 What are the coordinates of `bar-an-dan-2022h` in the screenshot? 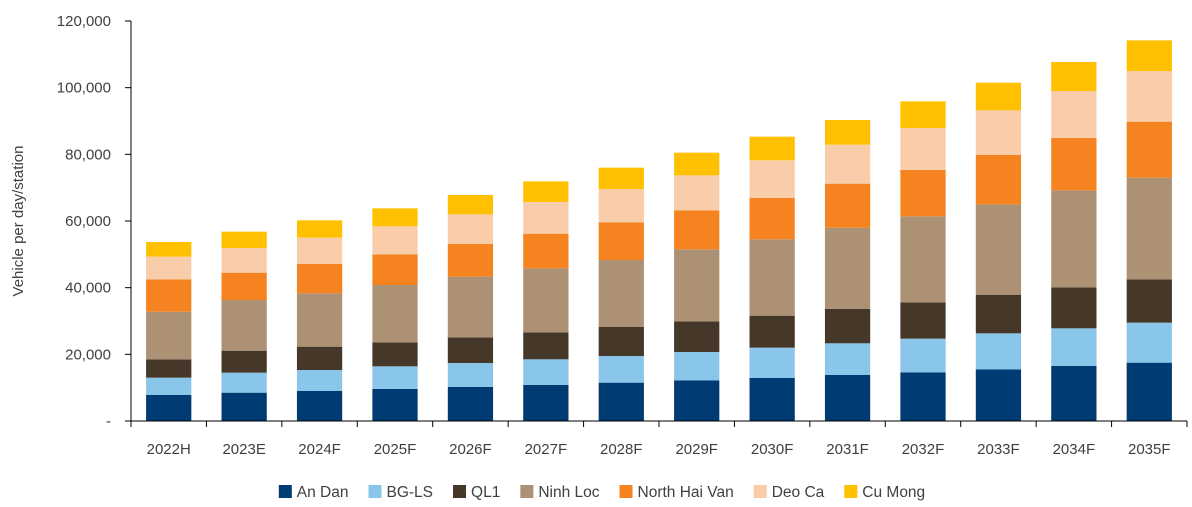 It's located at (169, 408).